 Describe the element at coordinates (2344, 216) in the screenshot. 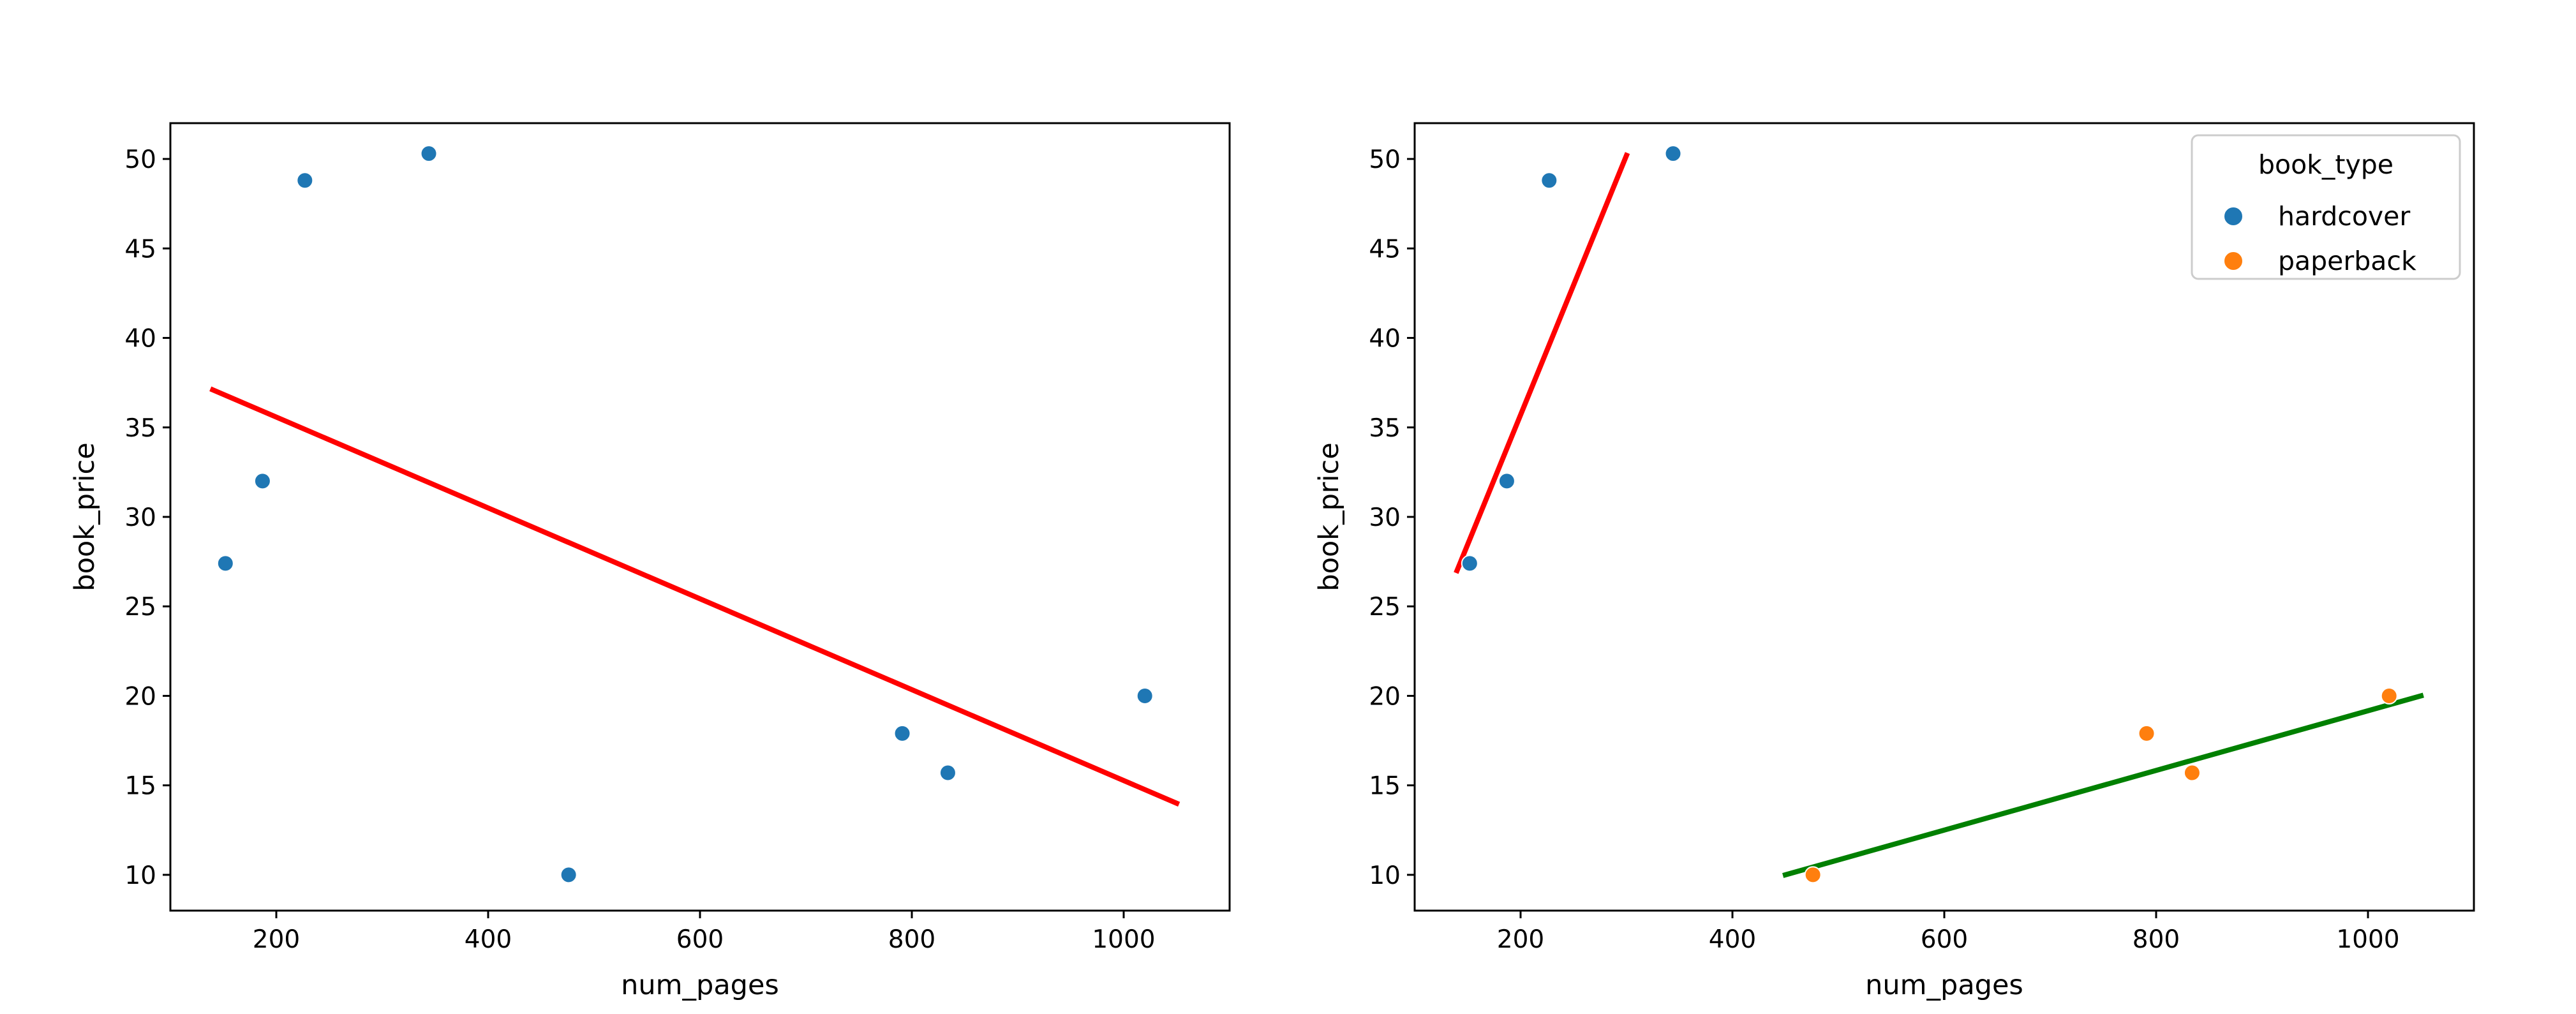

I see `legend-label-hardcover: hardcover` at that location.